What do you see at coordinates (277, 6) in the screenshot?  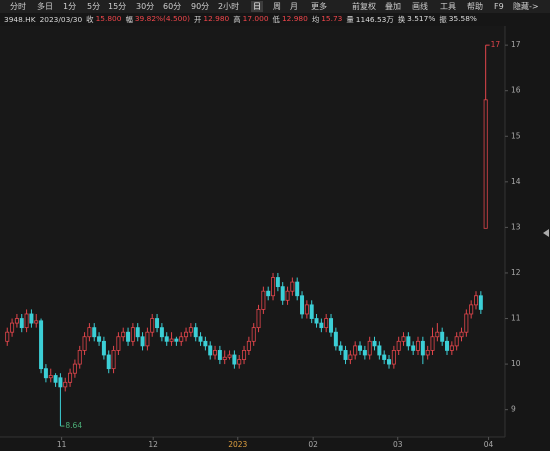 I see `toolbar-button: 周` at bounding box center [277, 6].